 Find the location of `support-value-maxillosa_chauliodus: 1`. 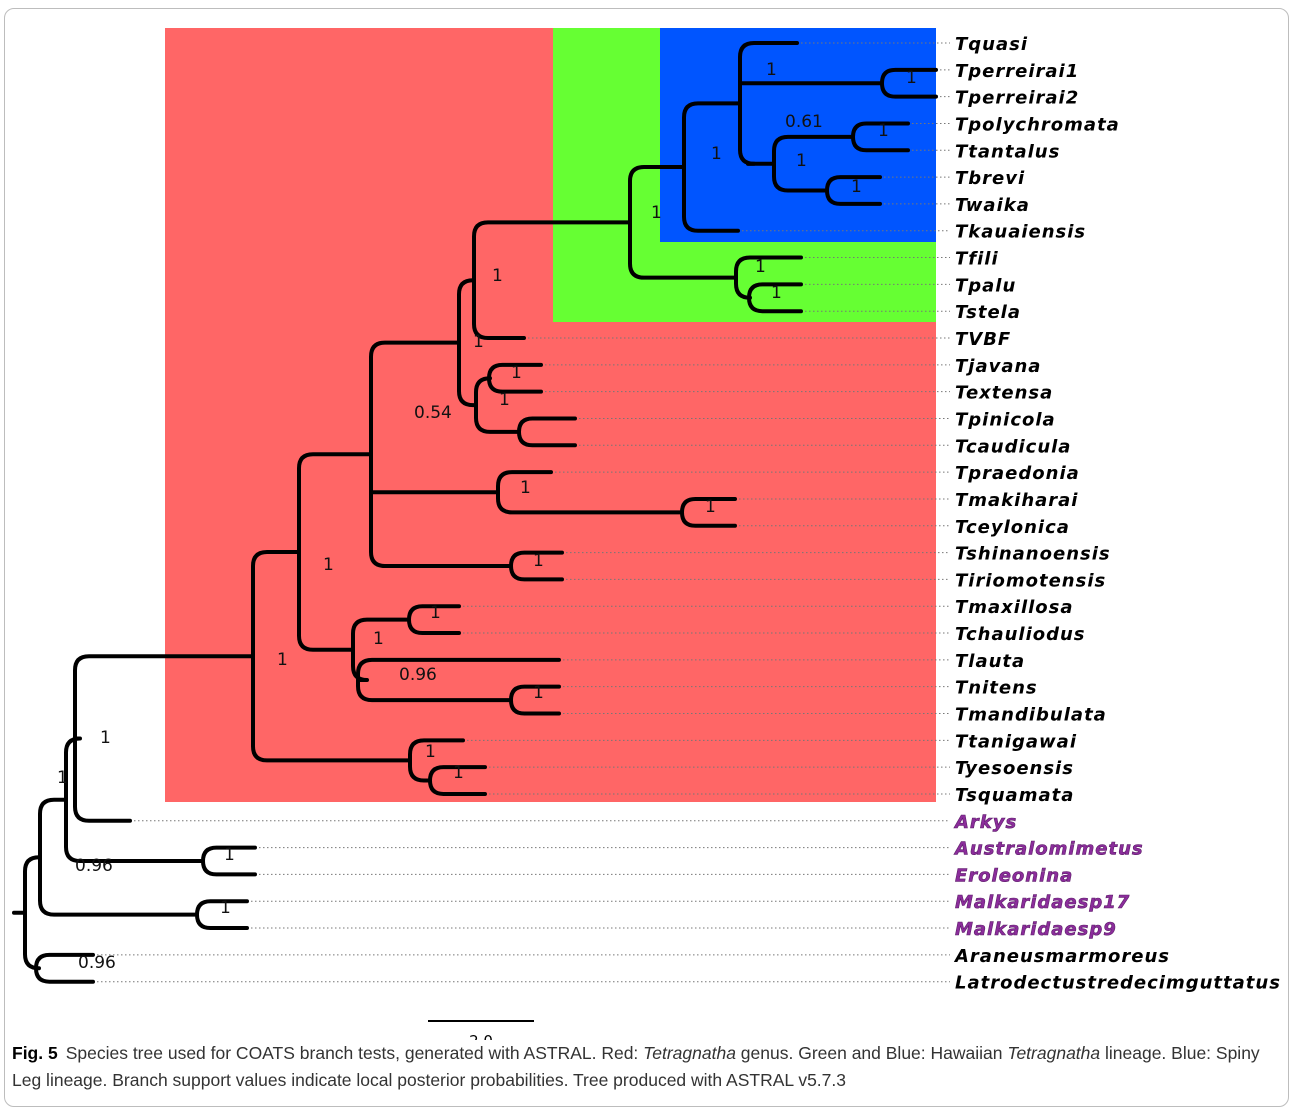

support-value-maxillosa_chauliodus: 1 is located at coordinates (378, 639).